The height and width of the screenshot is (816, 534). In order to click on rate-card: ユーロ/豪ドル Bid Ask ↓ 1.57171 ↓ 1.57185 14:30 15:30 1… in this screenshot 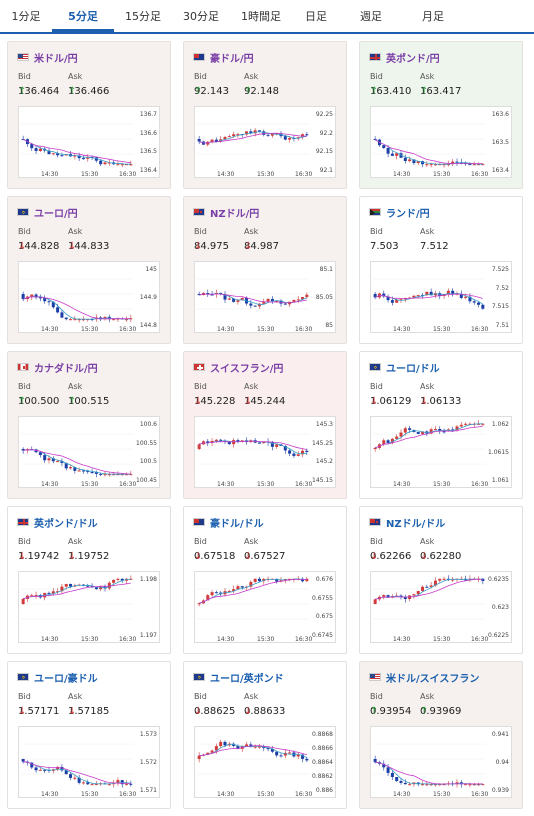, I will do `click(89, 735)`.